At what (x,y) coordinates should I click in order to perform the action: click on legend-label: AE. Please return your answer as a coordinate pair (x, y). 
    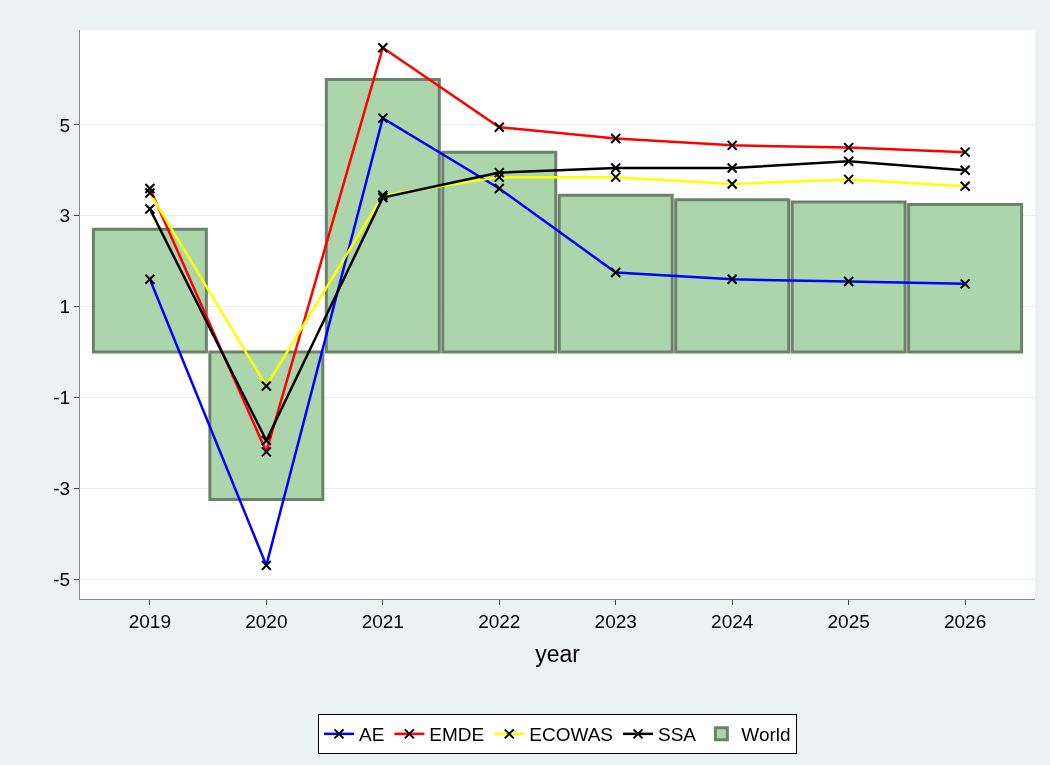
    Looking at the image, I should click on (372, 735).